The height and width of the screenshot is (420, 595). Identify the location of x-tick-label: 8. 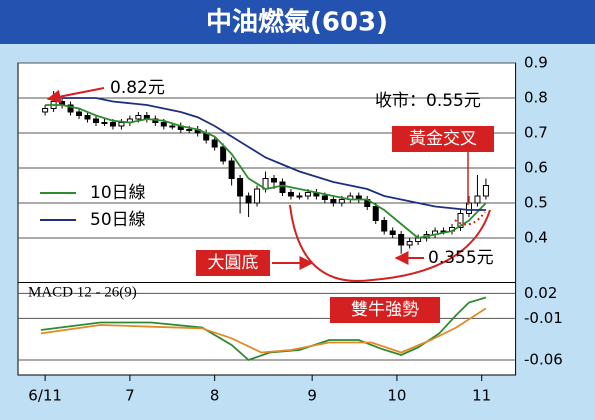
(215, 396).